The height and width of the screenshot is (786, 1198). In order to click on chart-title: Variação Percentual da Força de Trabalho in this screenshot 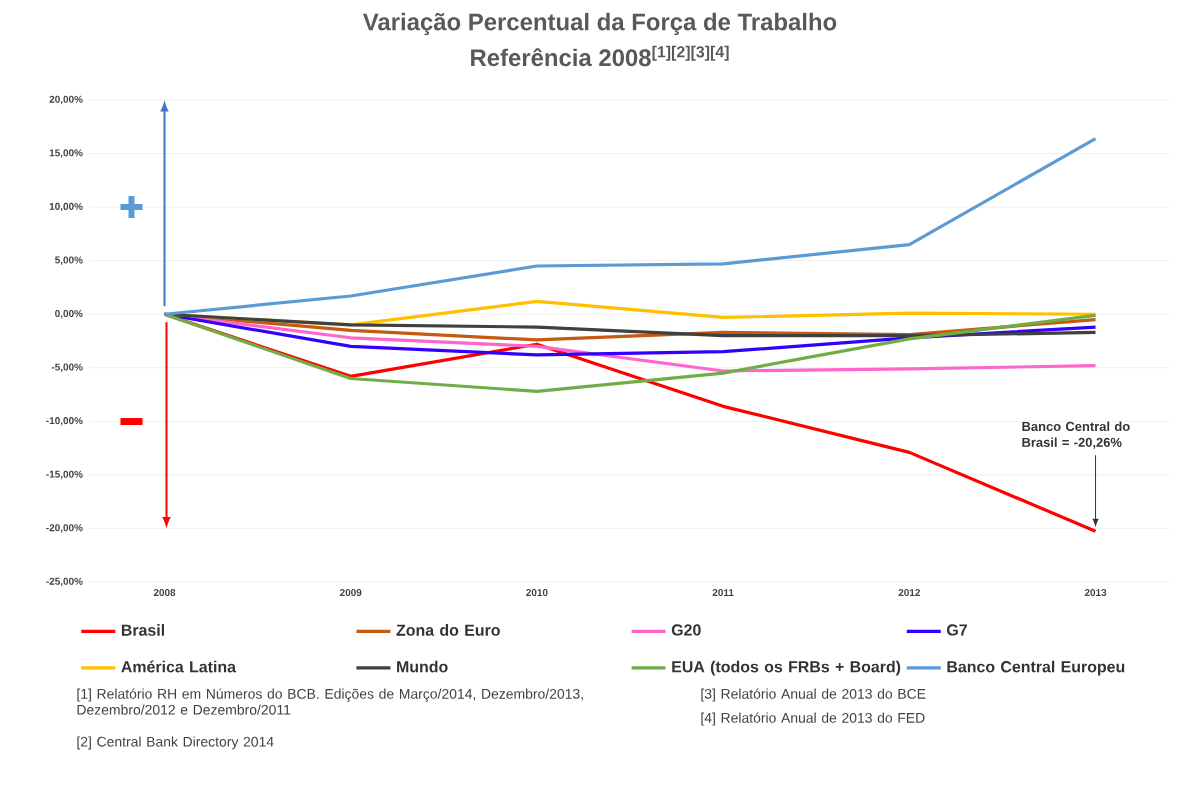, I will do `click(599, 24)`.